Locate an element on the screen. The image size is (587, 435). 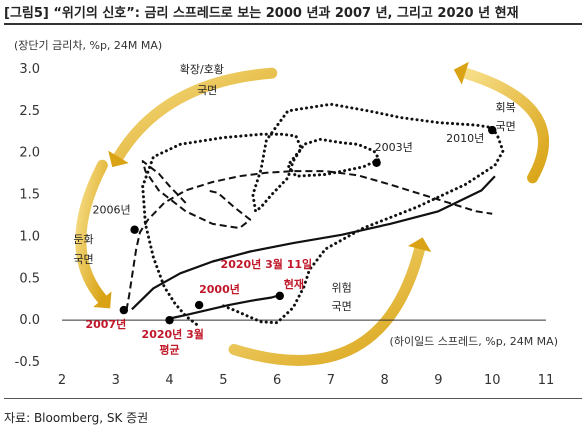
recovery-to-expansion-arrow-head is located at coordinates (461, 73).